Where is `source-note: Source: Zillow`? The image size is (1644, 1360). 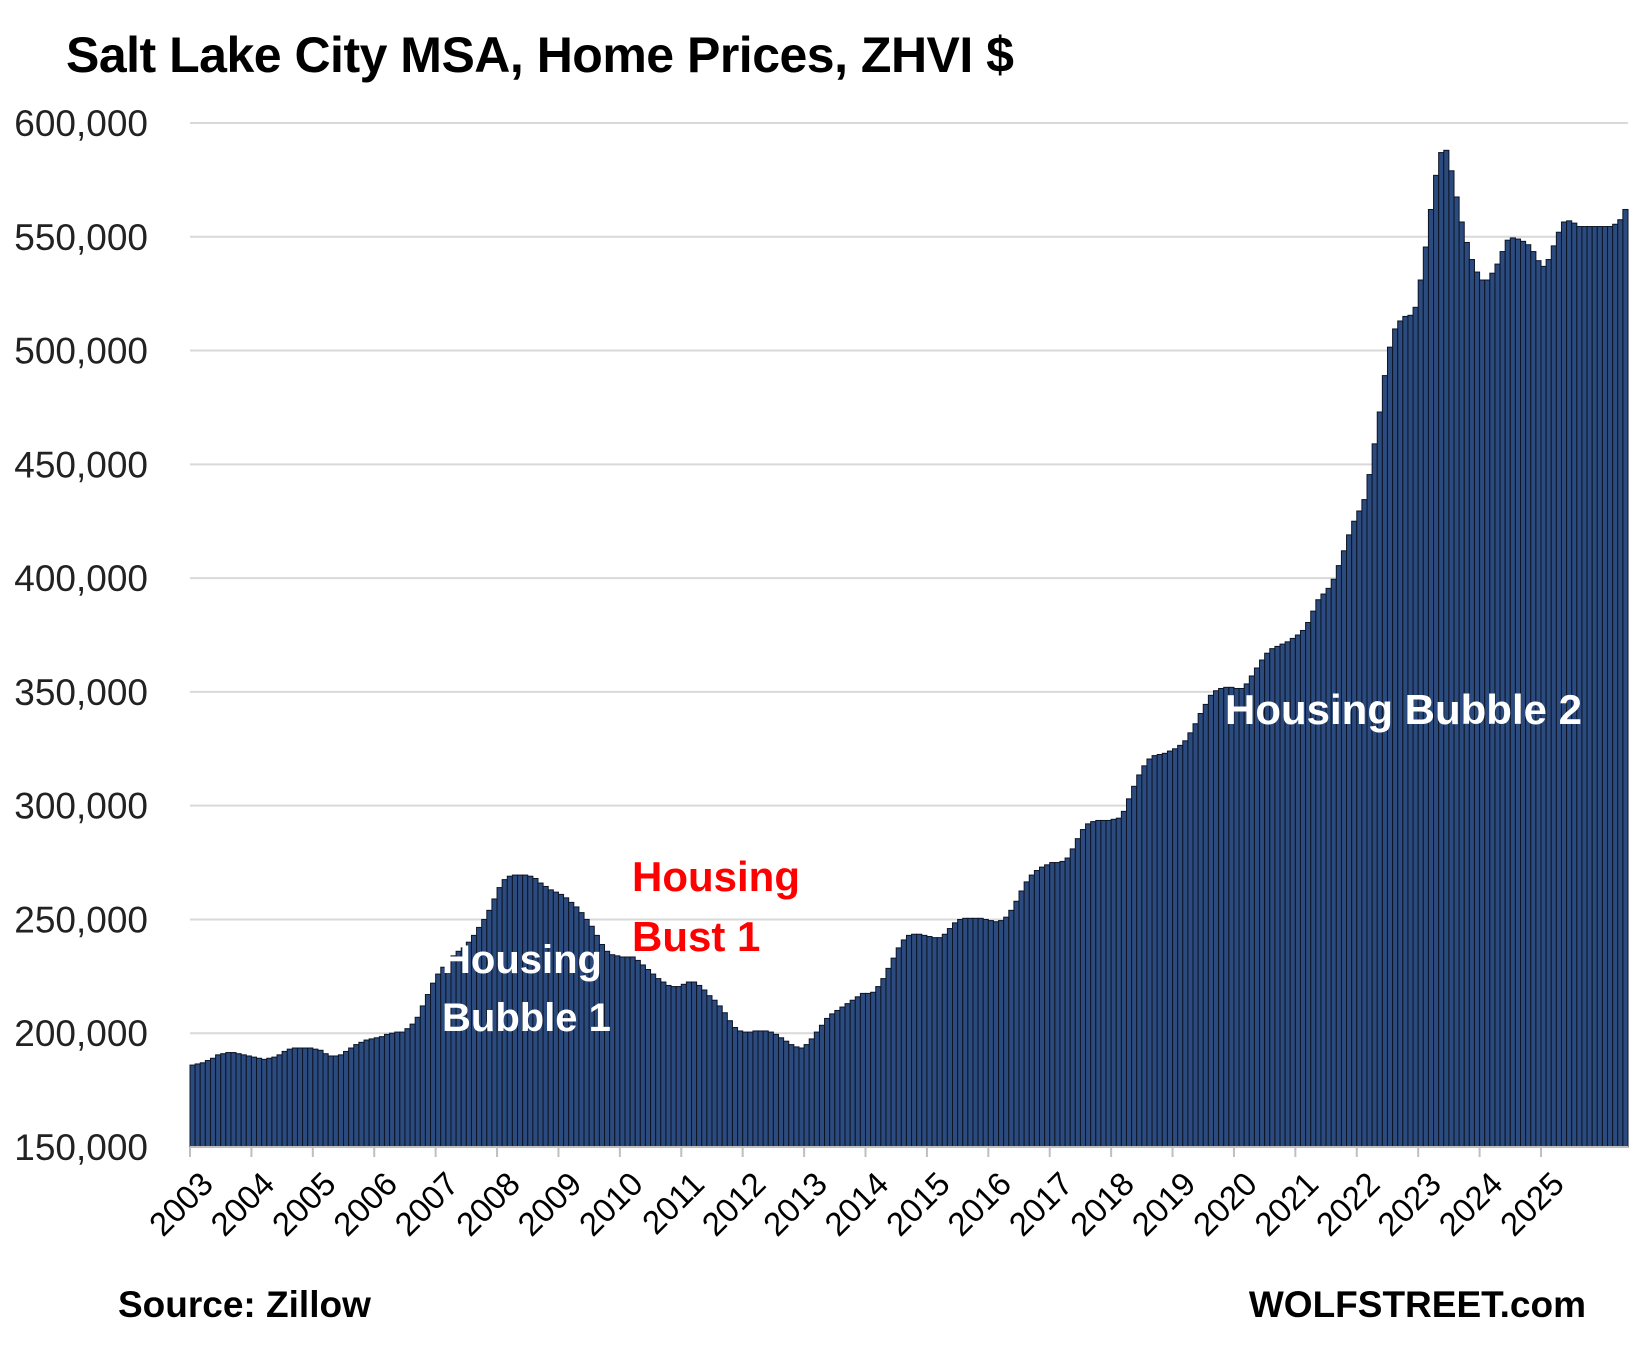
source-note: Source: Zillow is located at coordinates (244, 1304).